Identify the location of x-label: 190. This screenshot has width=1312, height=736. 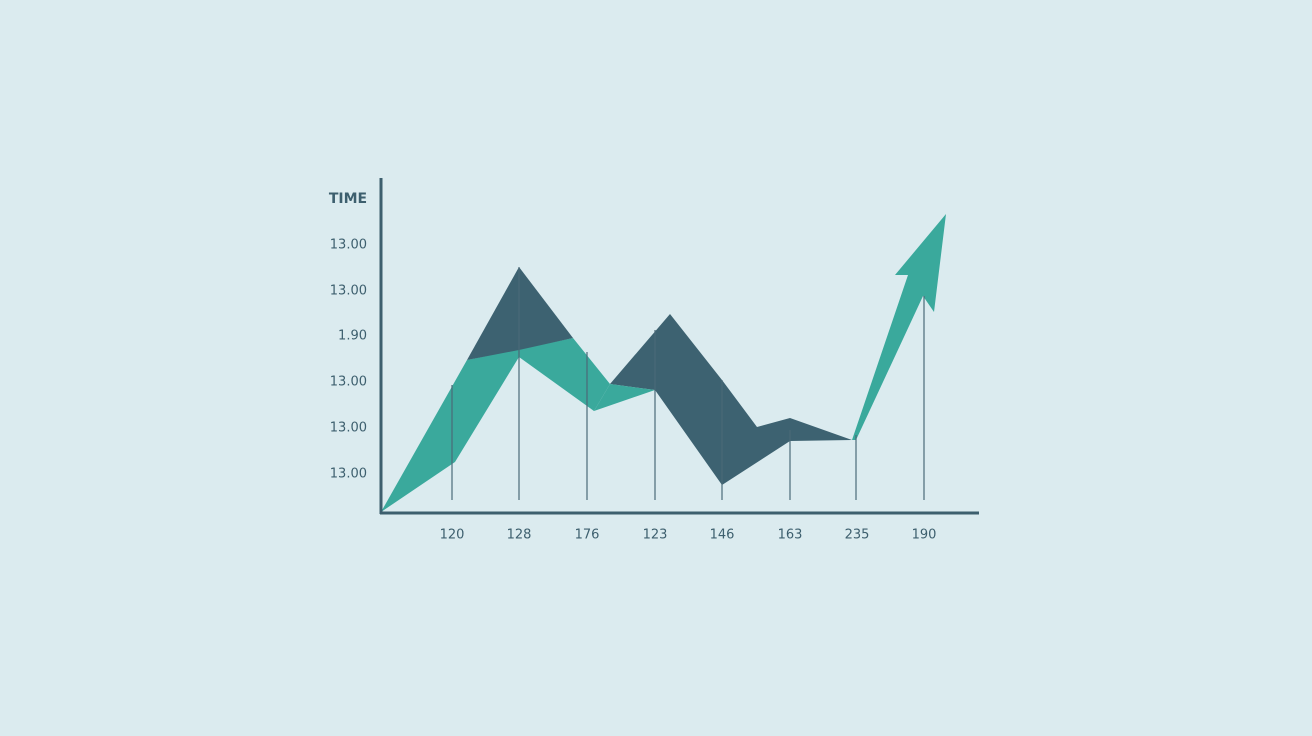
(924, 535).